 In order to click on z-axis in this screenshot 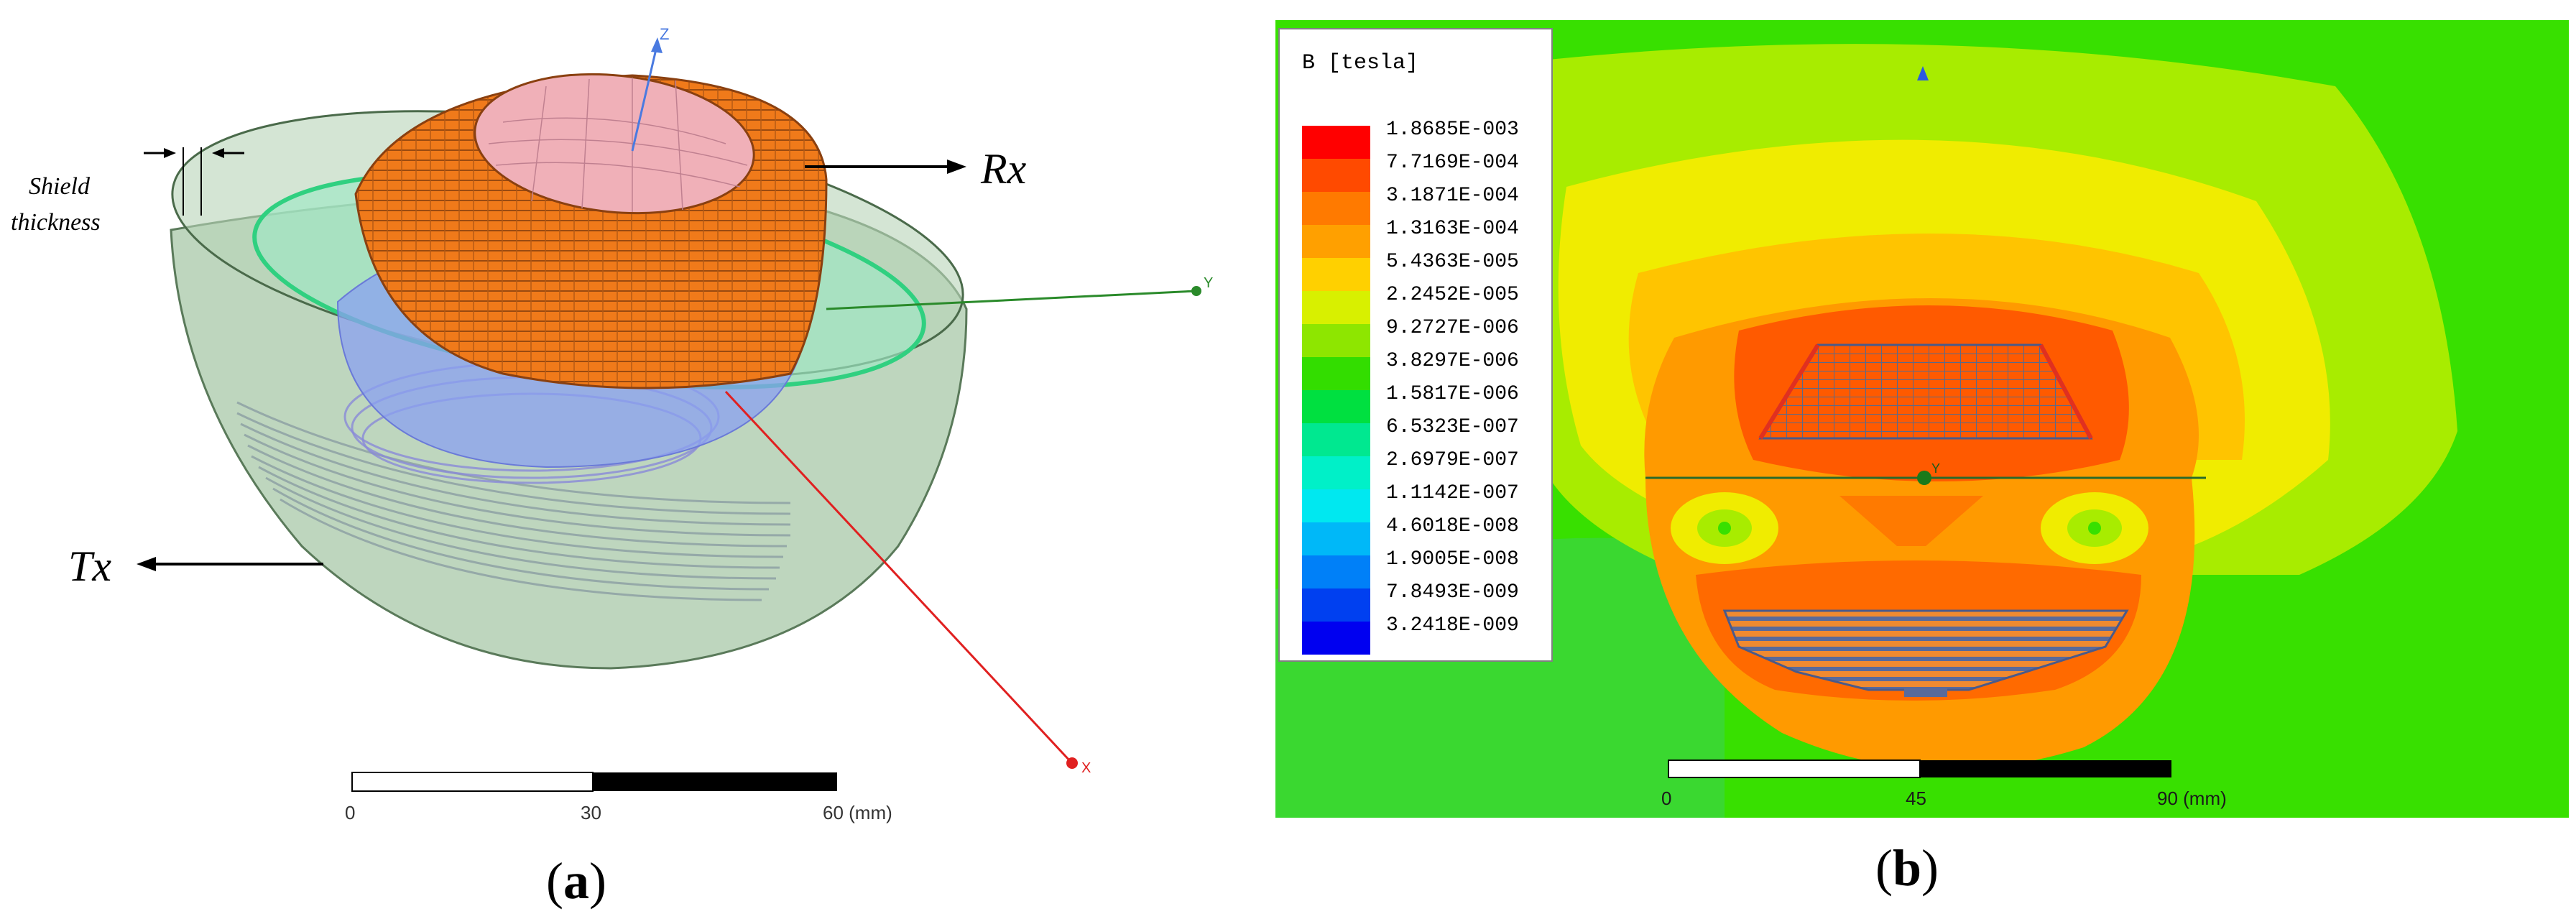, I will do `click(645, 97)`.